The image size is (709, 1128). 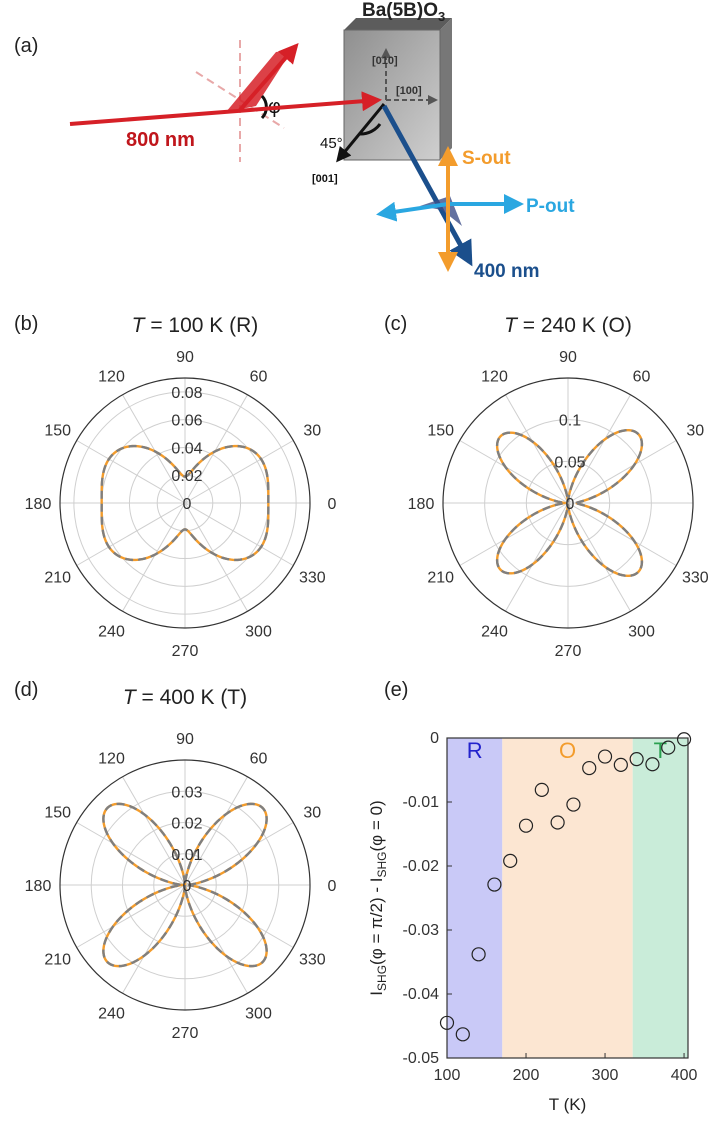 I want to click on x-tick-label: 400, so click(x=684, y=1075).